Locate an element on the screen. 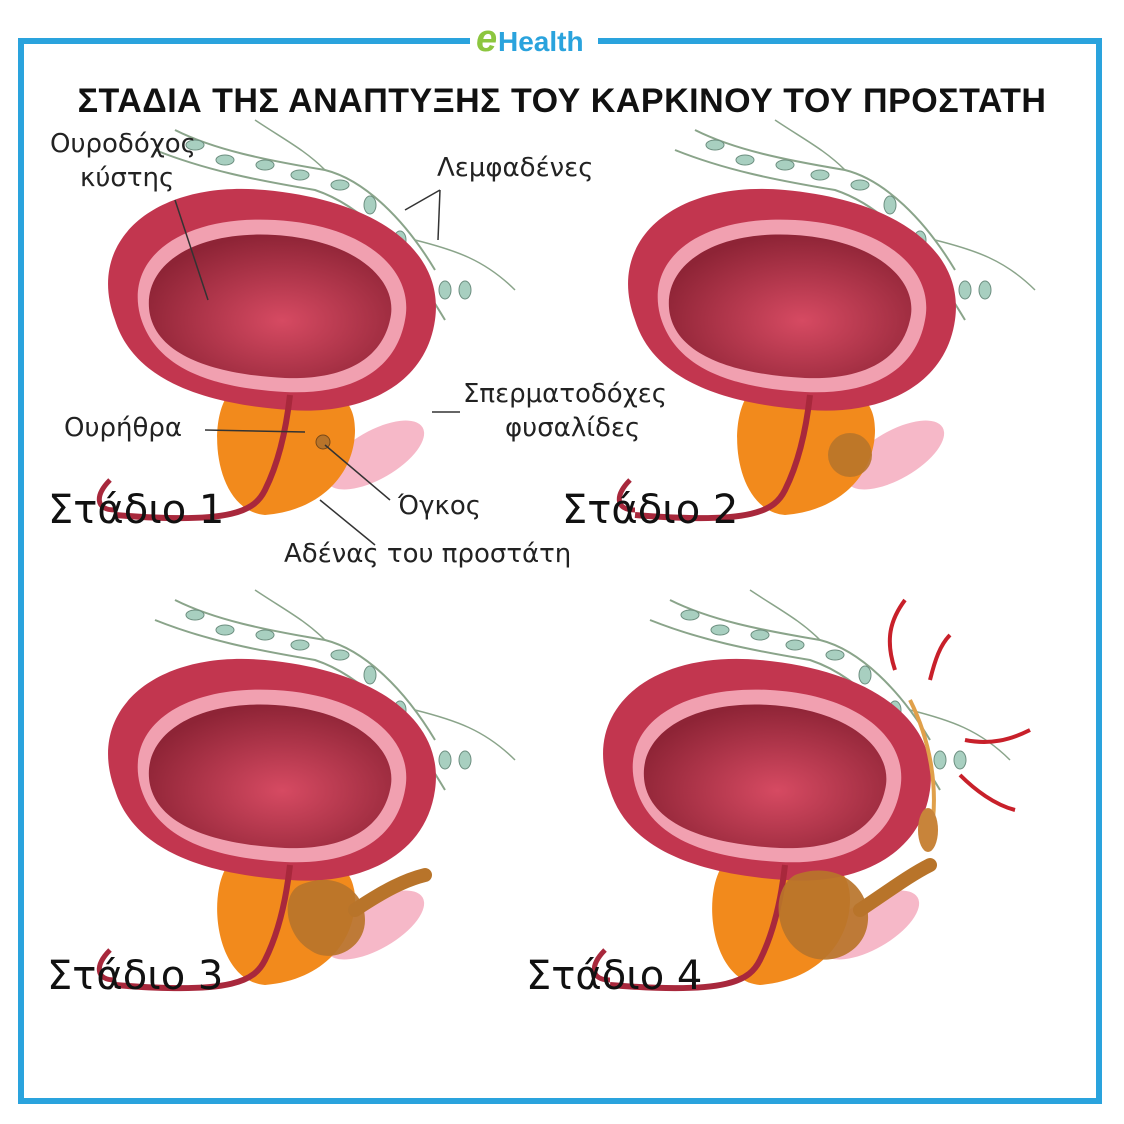 Image resolution: width=1124 pixels, height=1124 pixels. stage-4-label: Στάδιο 4 is located at coordinates (614, 976).